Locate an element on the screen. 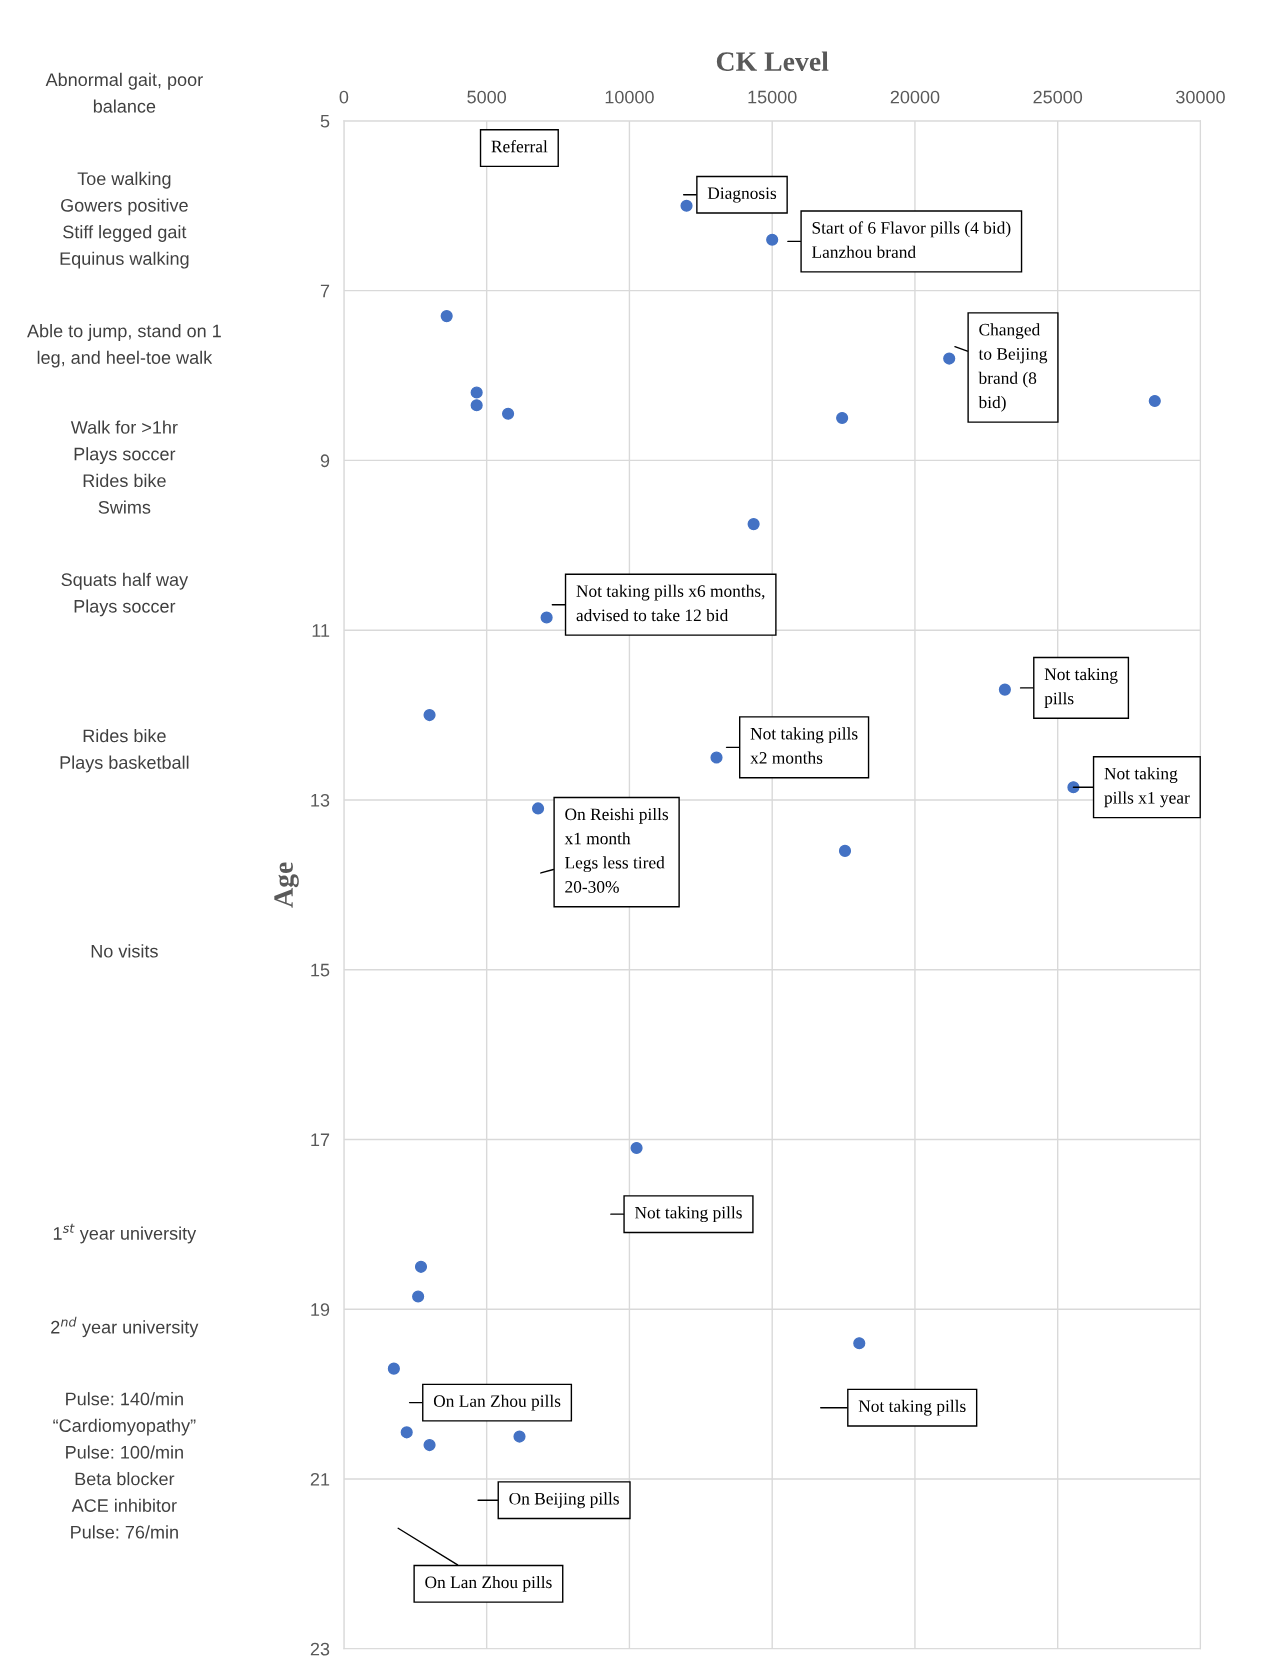  x-tick-label: 0 is located at coordinates (344, 97).